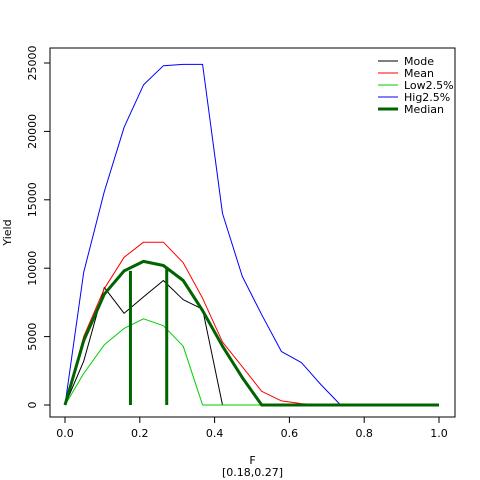  What do you see at coordinates (32, 131) in the screenshot?
I see `y-tick-label: 20000` at bounding box center [32, 131].